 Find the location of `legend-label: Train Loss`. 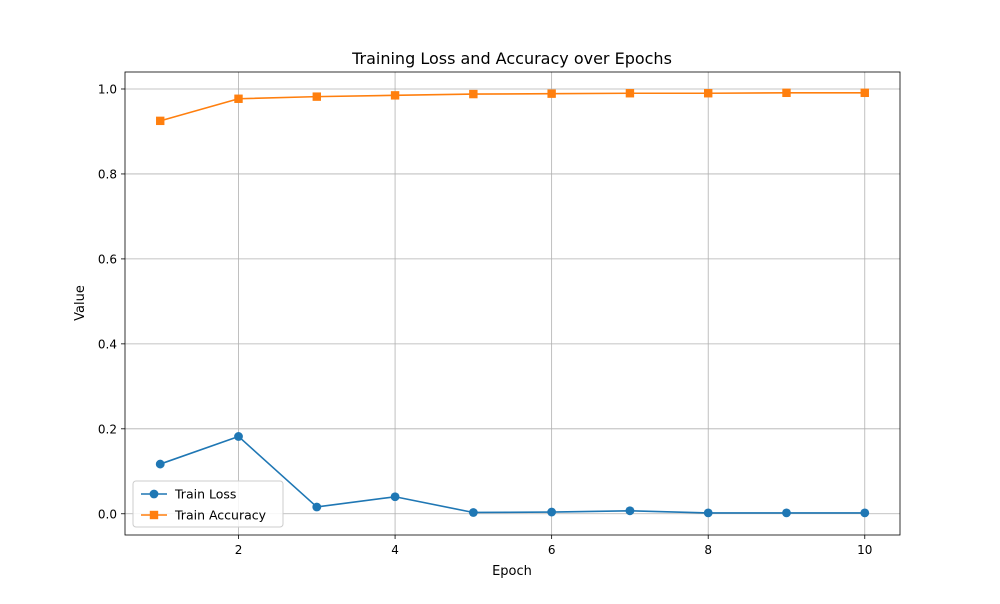

legend-label: Train Loss is located at coordinates (205, 494).